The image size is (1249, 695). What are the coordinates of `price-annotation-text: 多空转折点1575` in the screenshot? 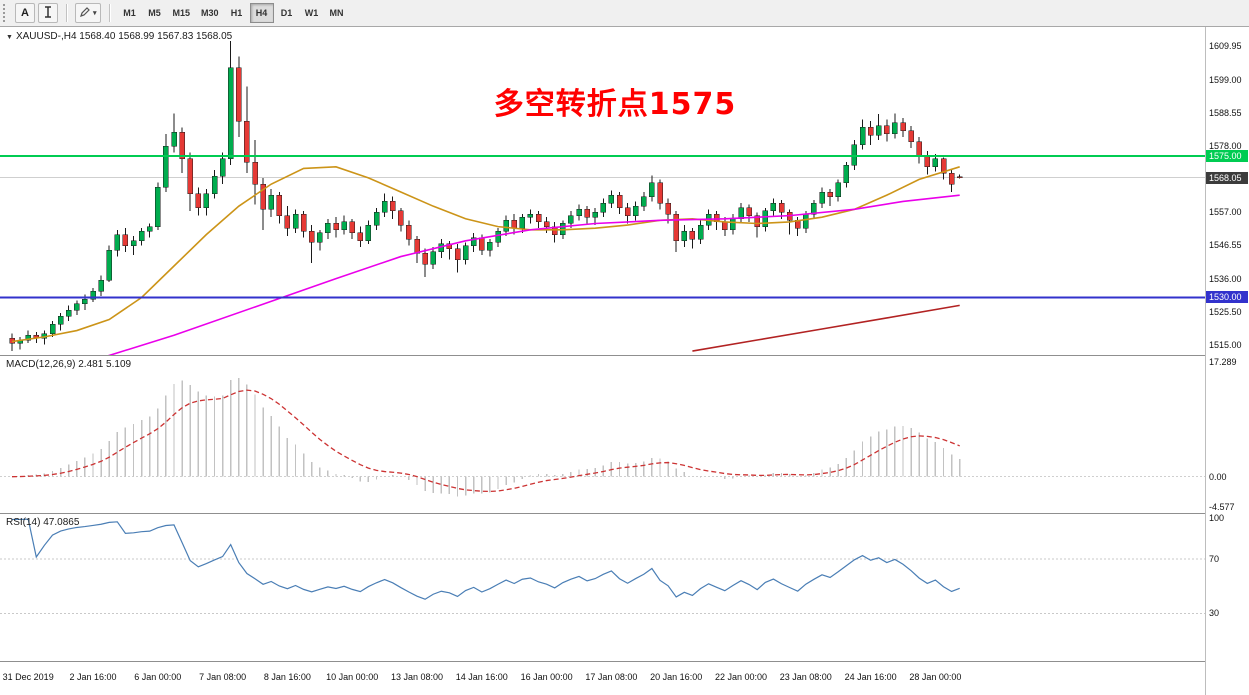 It's located at (615, 104).